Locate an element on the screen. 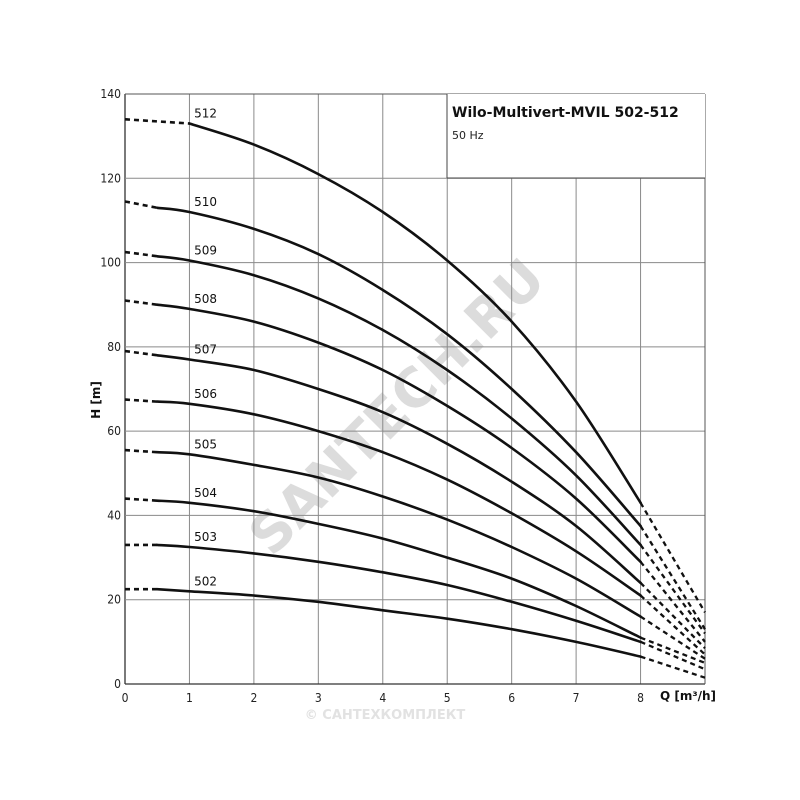  curve-506-left-extension is located at coordinates (141, 400).